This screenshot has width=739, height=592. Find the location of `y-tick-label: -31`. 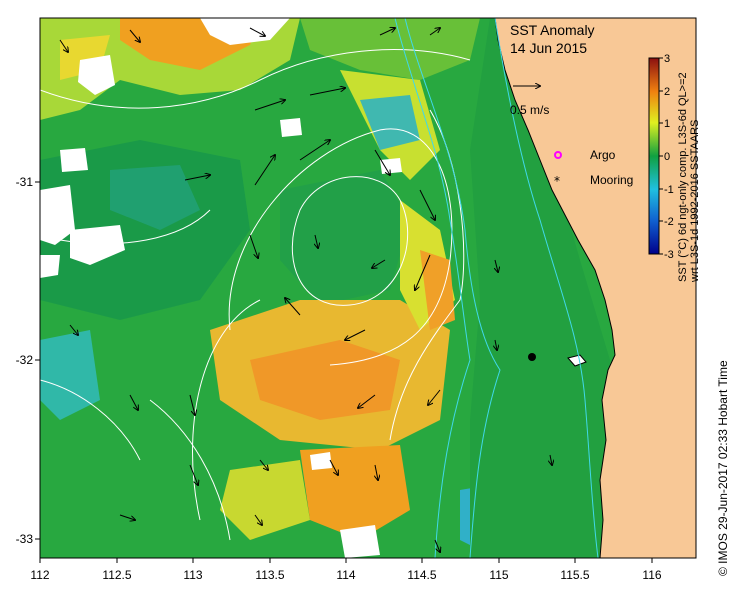

y-tick-label: -31 is located at coordinates (25, 182).